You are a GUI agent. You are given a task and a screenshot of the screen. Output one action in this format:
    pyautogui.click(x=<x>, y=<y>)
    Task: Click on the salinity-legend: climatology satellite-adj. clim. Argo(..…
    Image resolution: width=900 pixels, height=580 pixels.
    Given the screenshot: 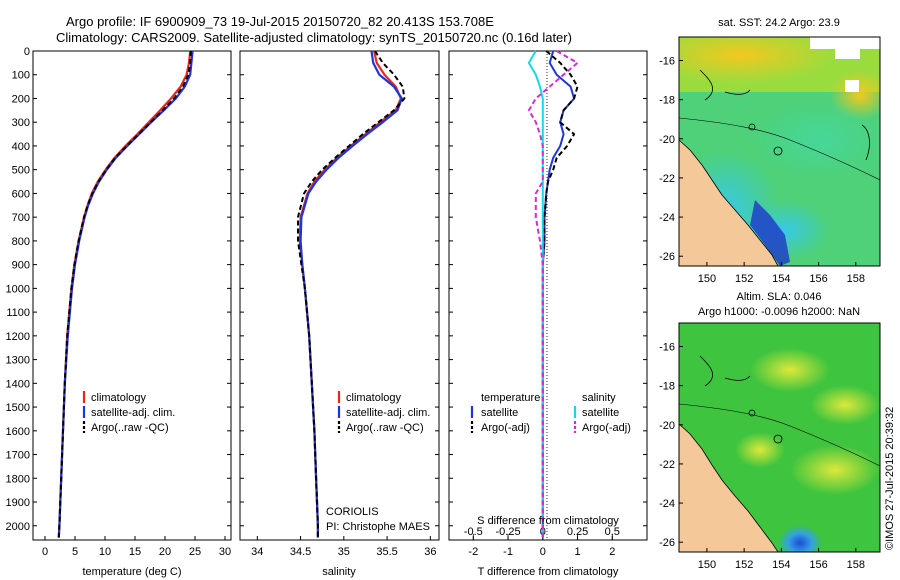 What is the action you would take?
    pyautogui.click(x=383, y=412)
    